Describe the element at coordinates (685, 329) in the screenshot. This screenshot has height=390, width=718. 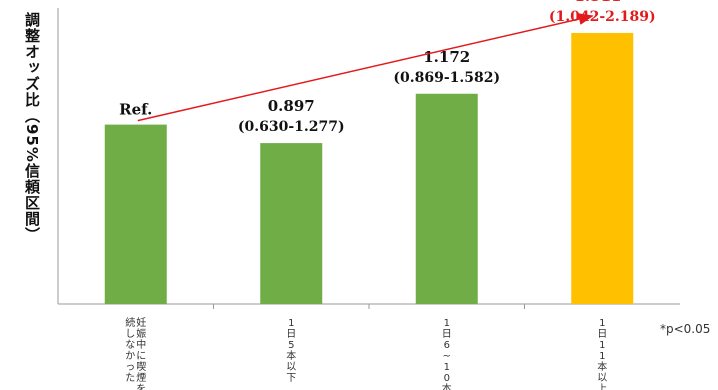
I see `significance-footnote: *p<0.05` at that location.